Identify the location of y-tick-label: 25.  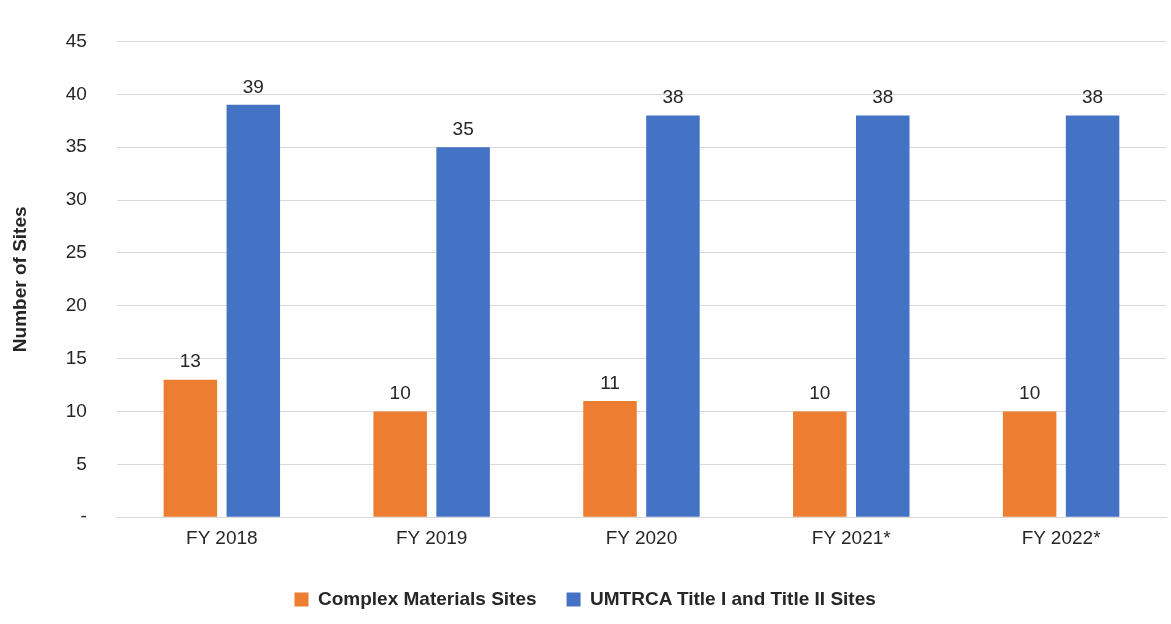
(76, 252).